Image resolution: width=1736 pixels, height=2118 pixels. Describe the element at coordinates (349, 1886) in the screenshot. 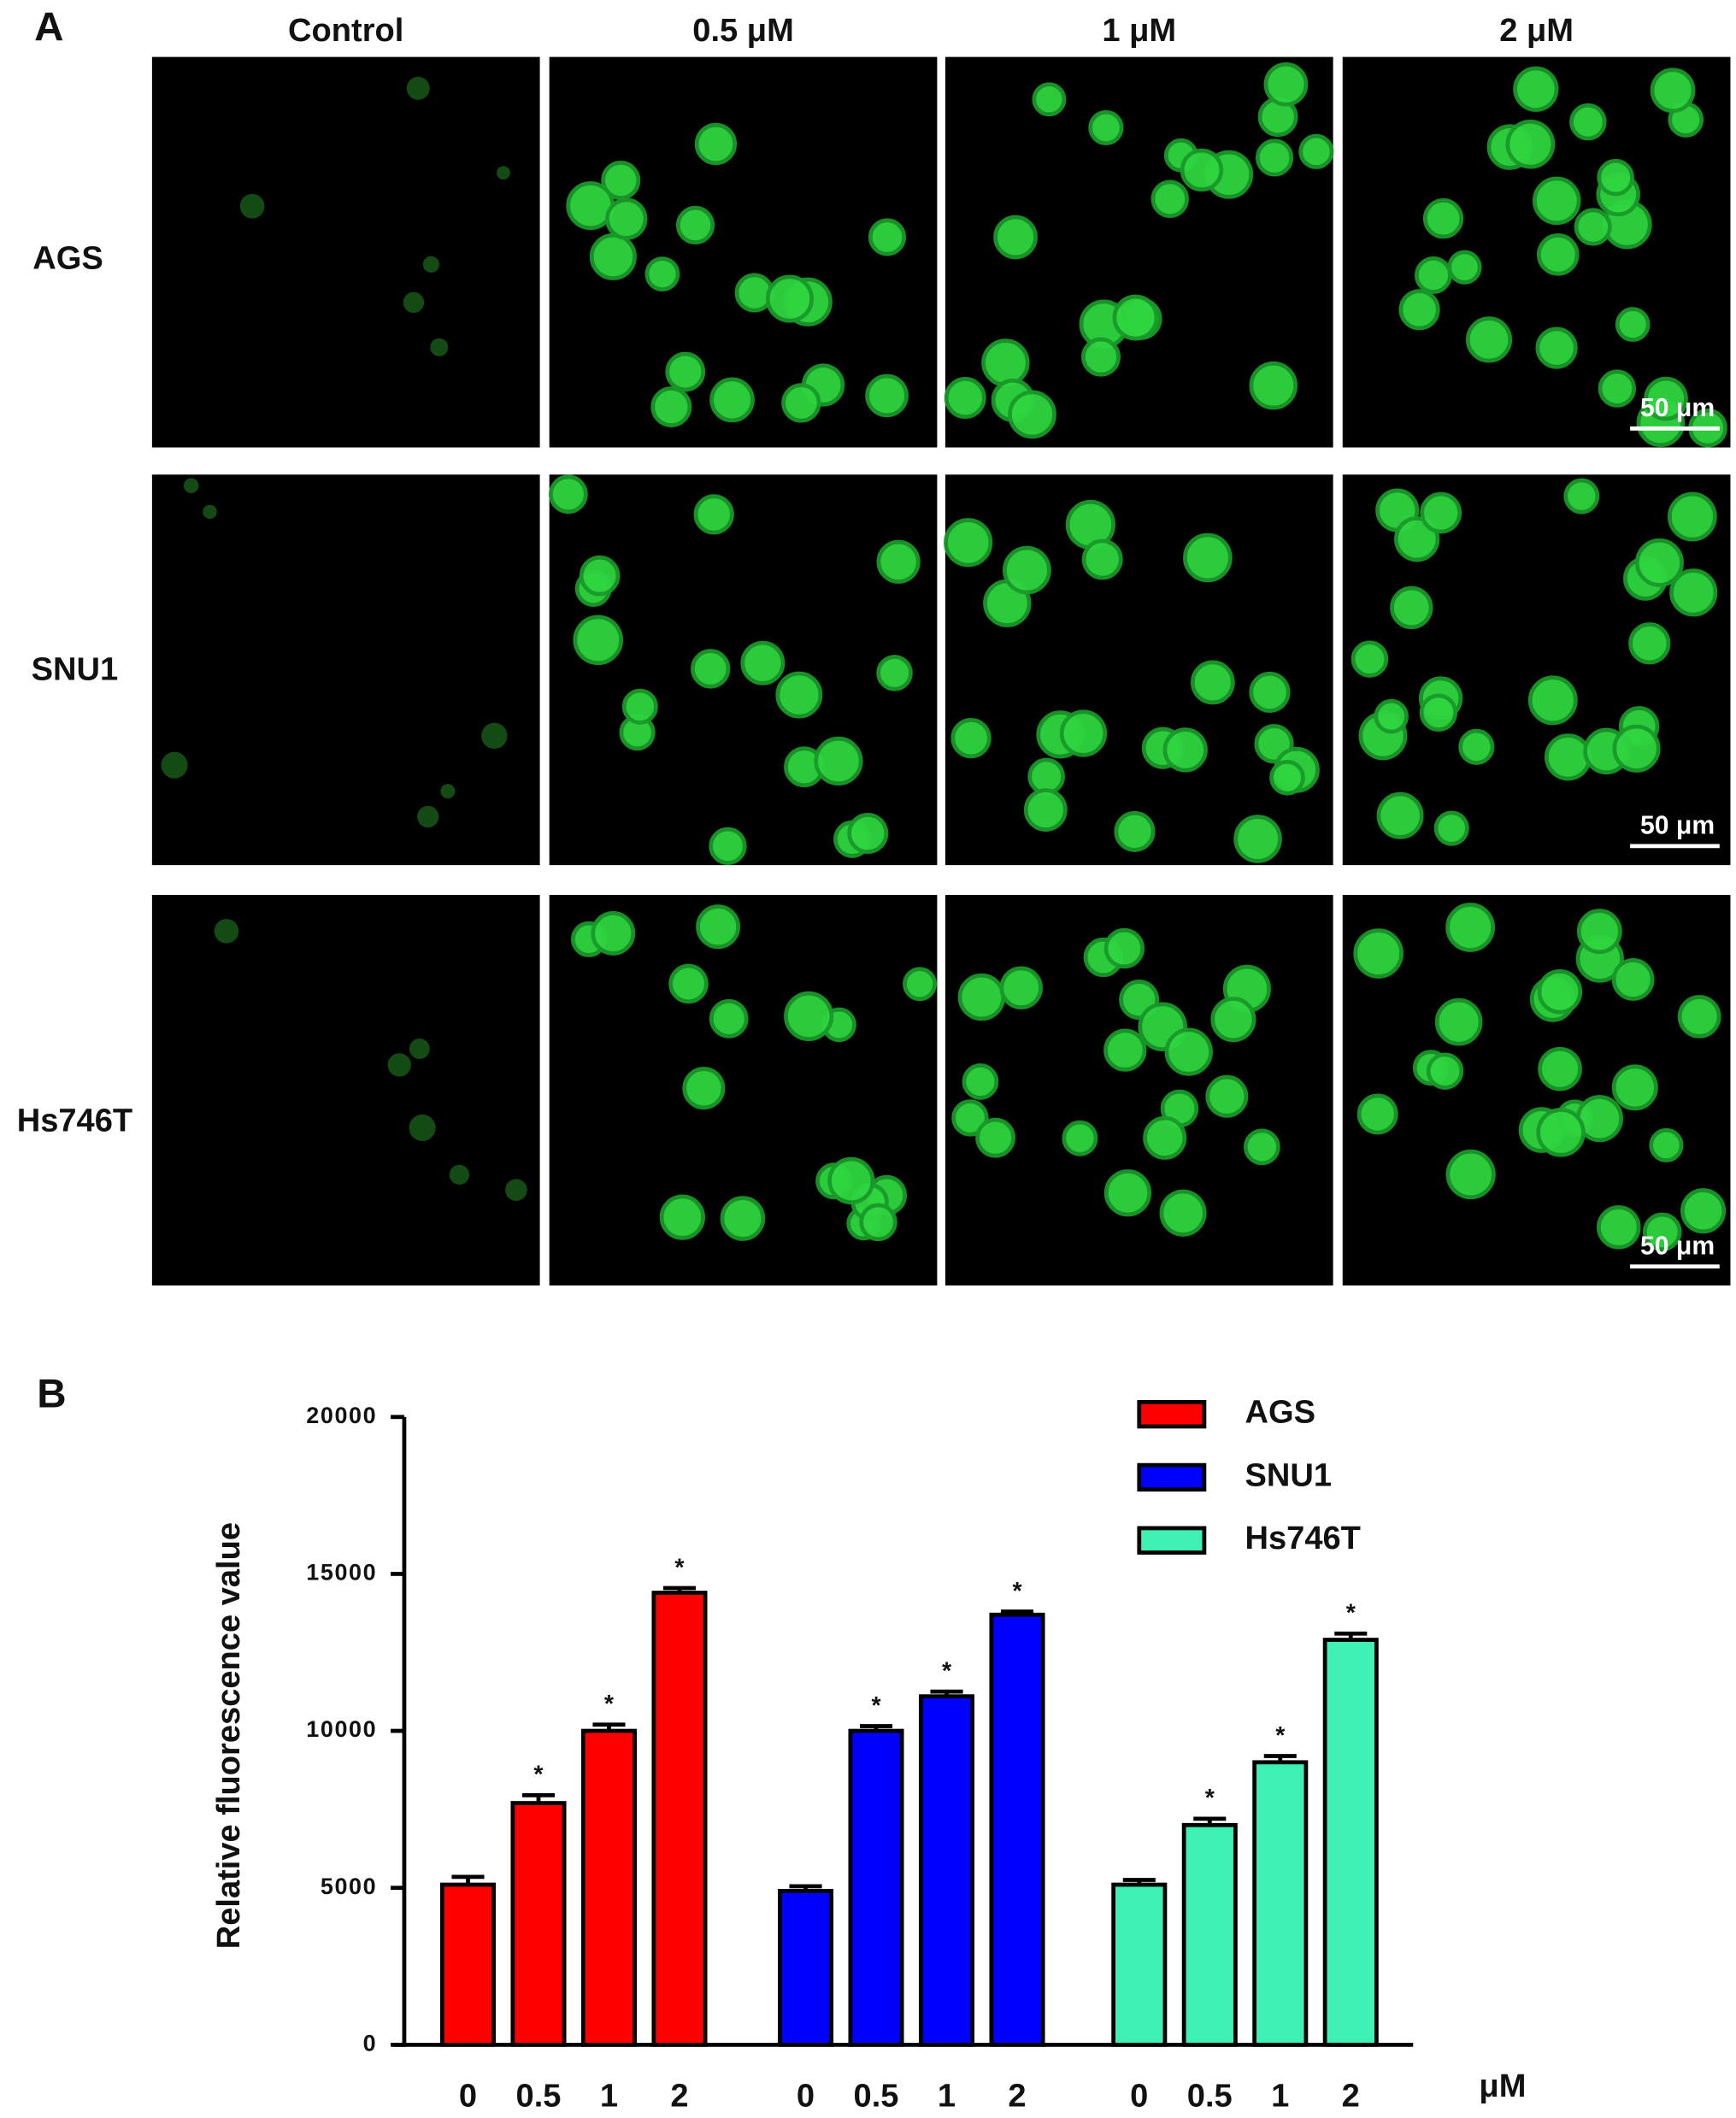

I see `y-tick-label: 5000` at that location.